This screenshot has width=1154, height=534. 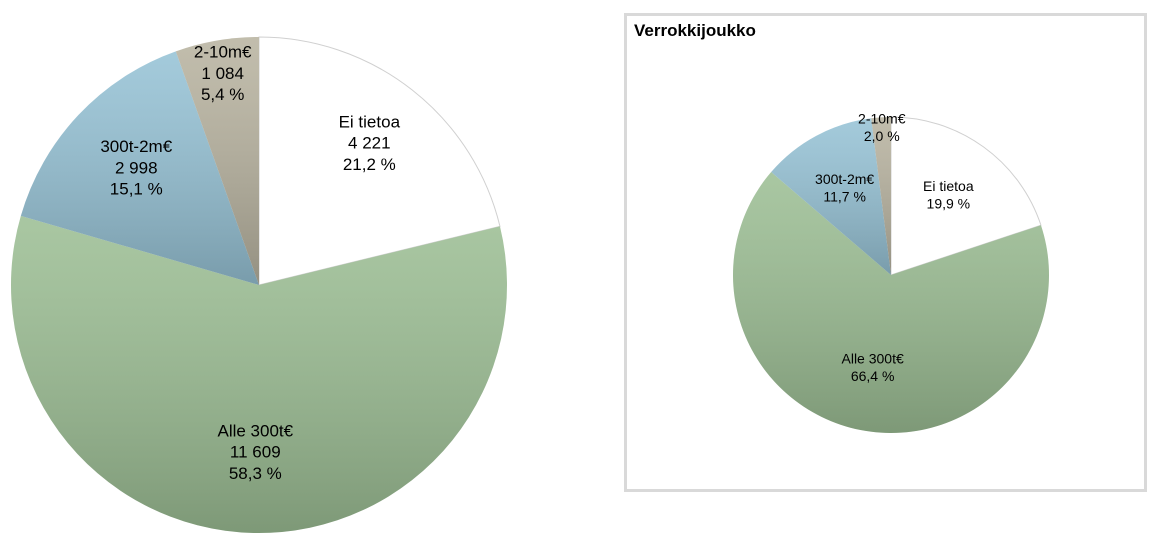 What do you see at coordinates (136, 189) in the screenshot?
I see `data-label-line: 15,1 %` at bounding box center [136, 189].